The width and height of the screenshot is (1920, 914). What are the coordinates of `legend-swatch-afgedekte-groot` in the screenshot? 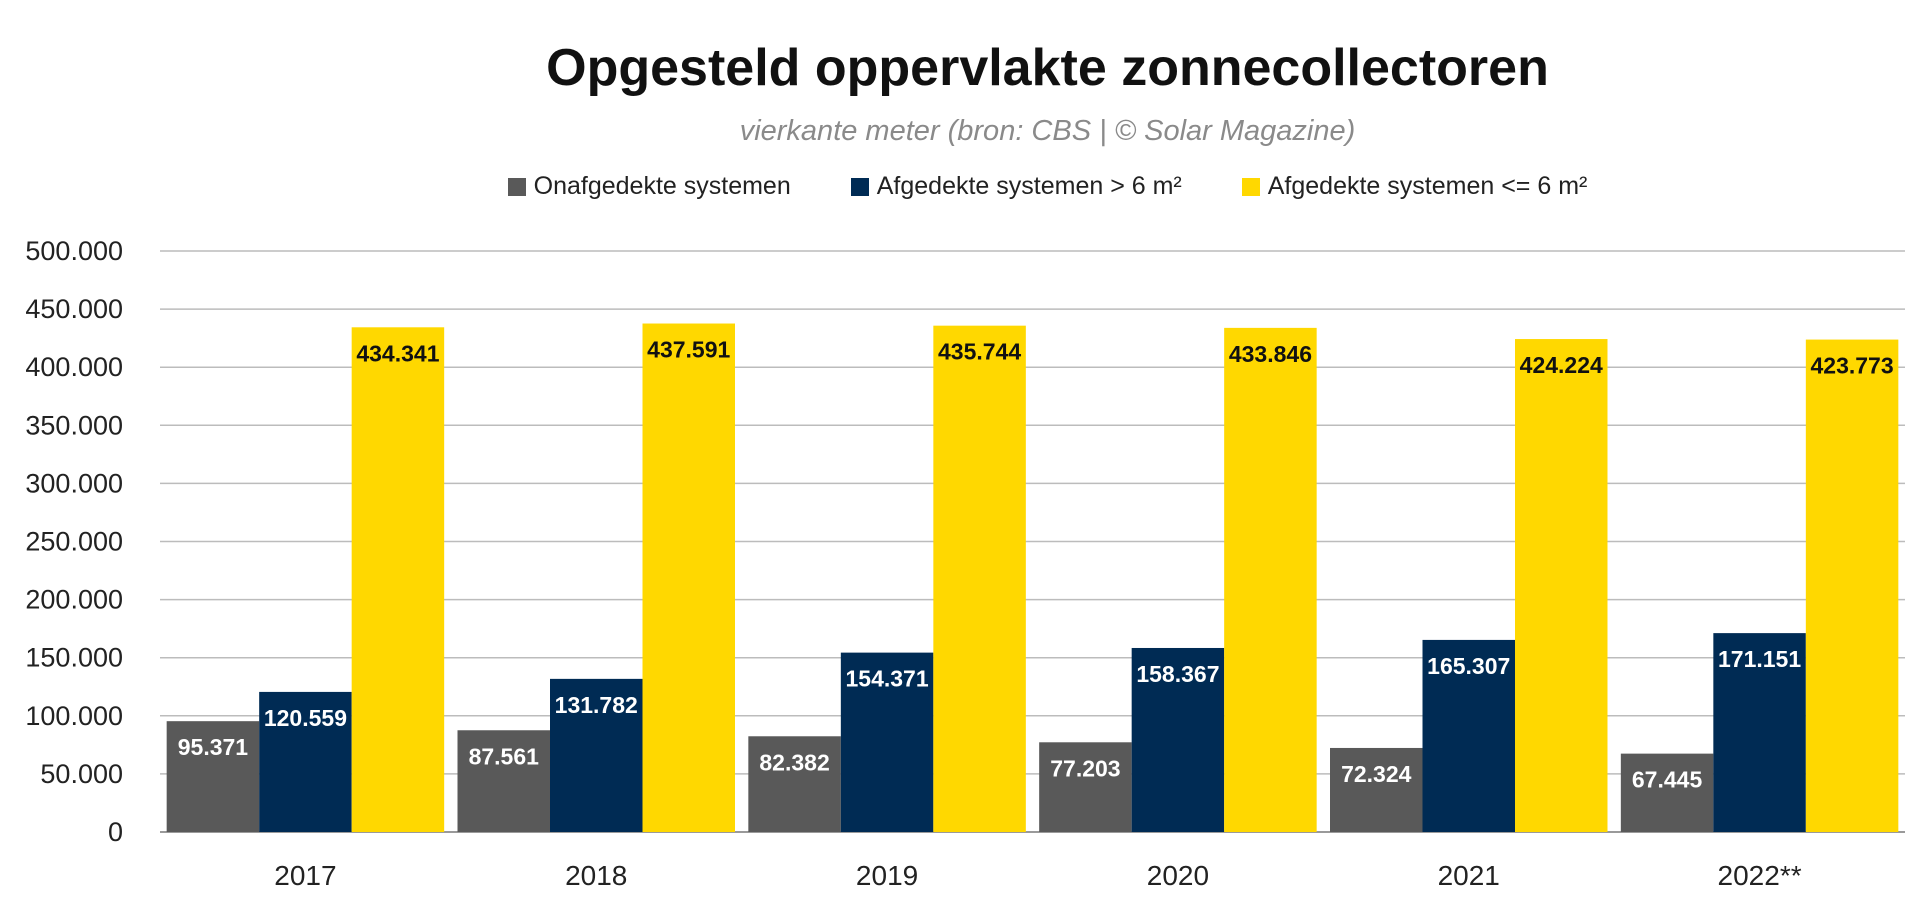 It's located at (859, 186).